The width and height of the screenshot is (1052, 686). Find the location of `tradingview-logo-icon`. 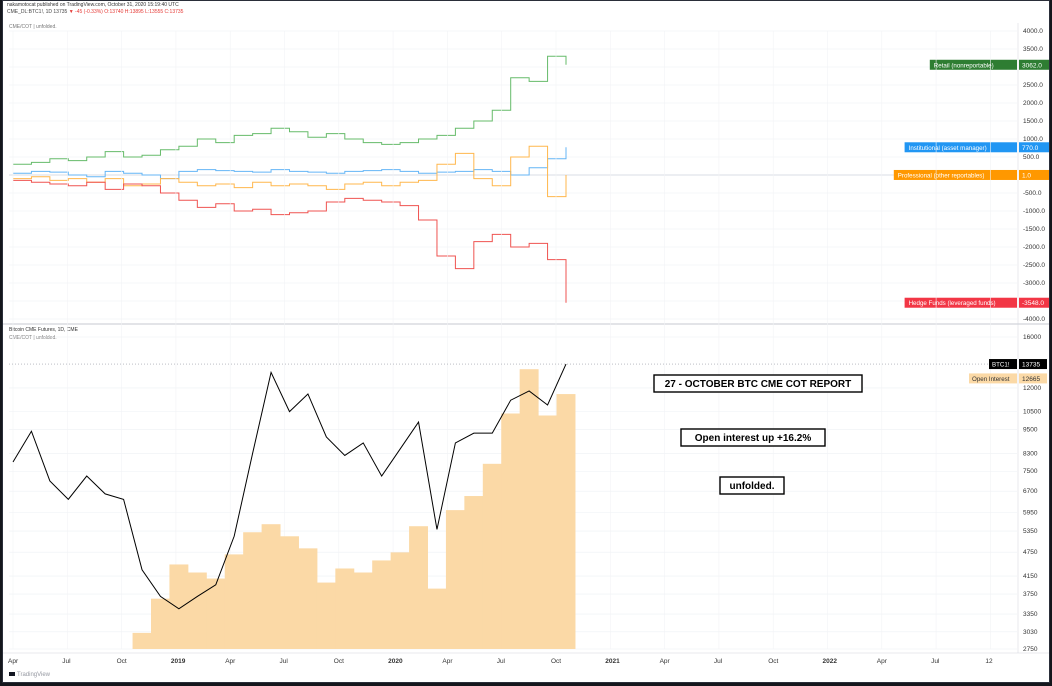

tradingview-logo-icon is located at coordinates (12, 674).